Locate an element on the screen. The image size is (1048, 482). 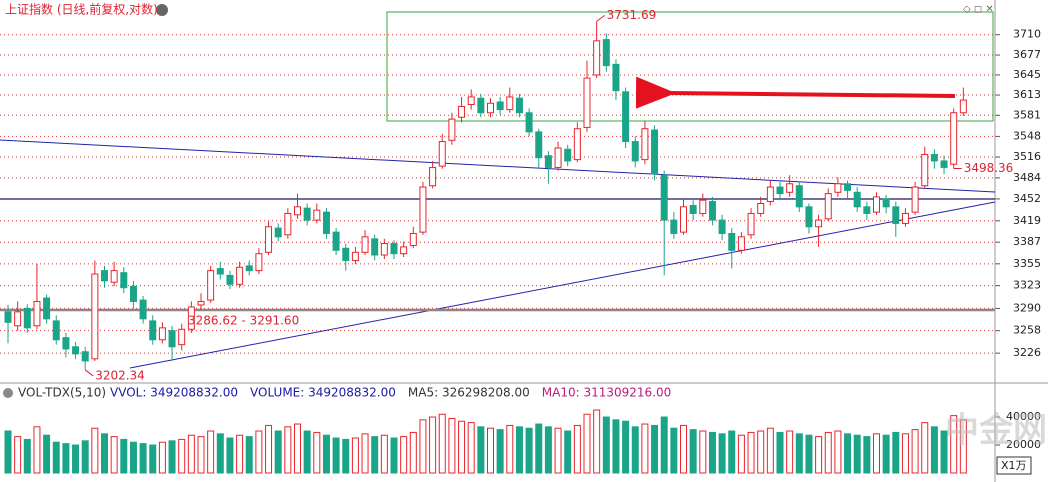
price-label: 3498.36 is located at coordinates (989, 168).